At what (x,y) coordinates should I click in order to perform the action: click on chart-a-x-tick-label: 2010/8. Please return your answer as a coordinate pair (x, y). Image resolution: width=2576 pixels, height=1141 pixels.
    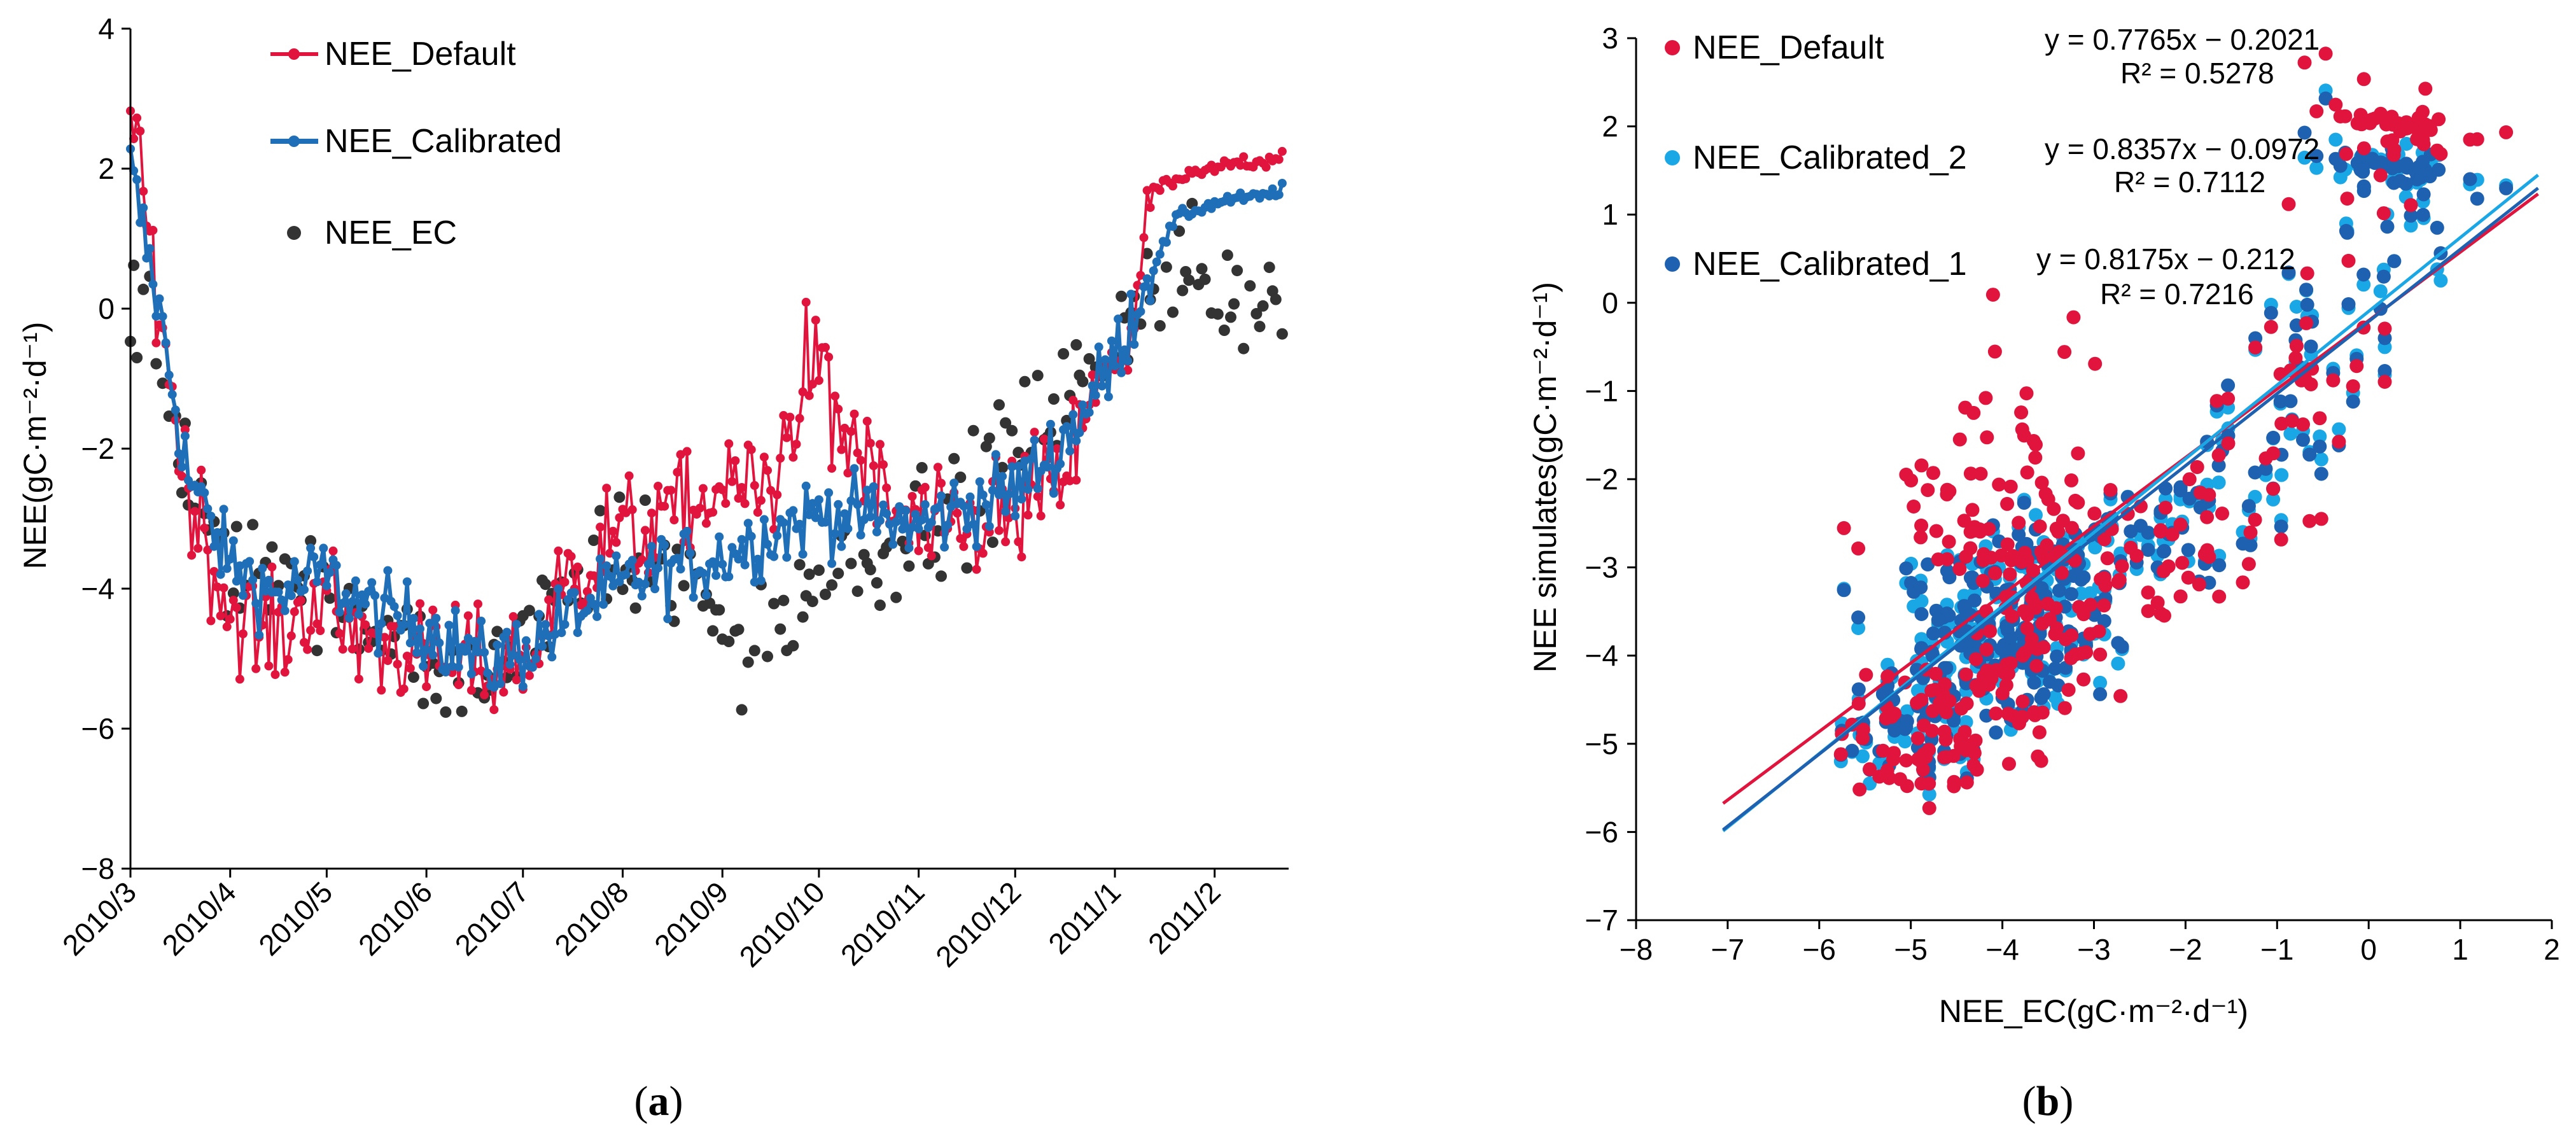
    Looking at the image, I should click on (591, 918).